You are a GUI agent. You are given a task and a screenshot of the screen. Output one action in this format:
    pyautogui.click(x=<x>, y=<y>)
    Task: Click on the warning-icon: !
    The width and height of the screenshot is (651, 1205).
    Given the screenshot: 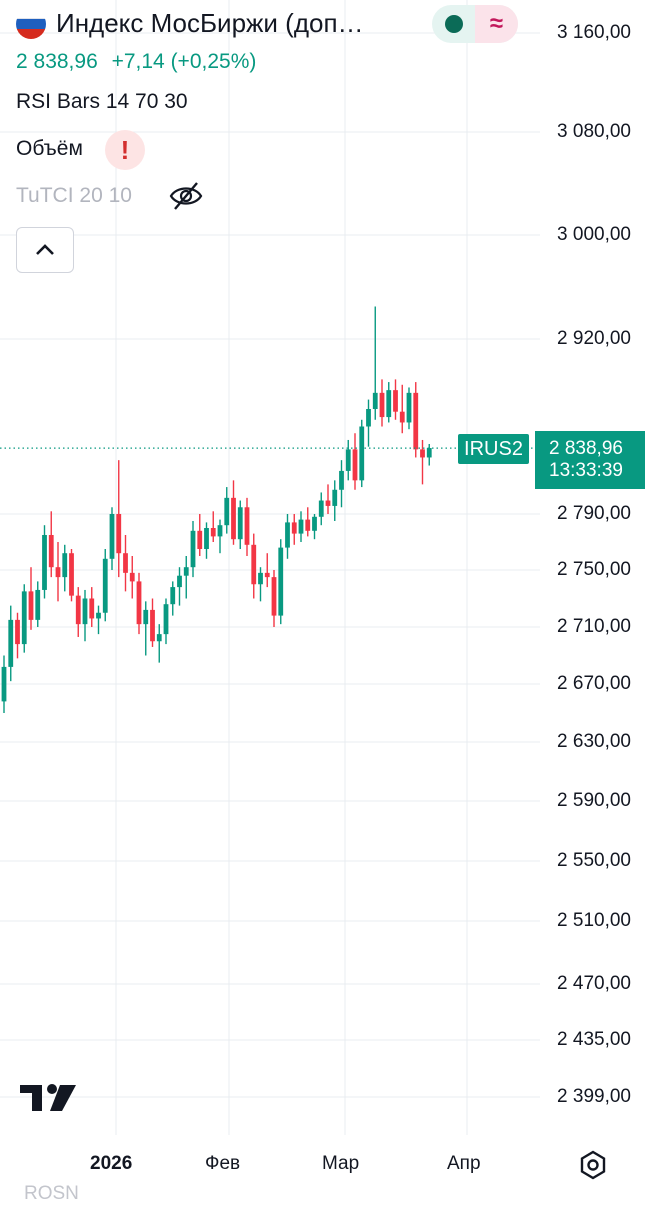 What is the action you would take?
    pyautogui.click(x=125, y=150)
    